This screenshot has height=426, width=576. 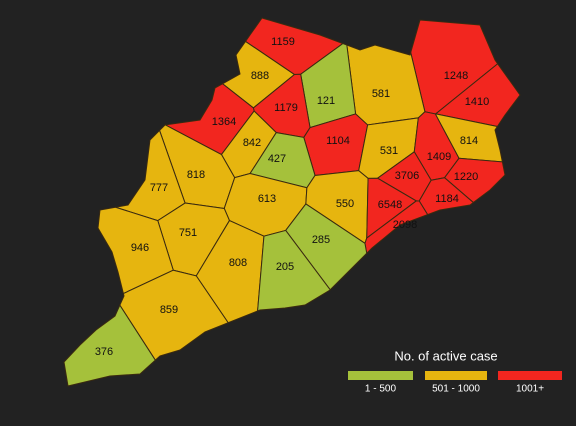 I want to click on district-label: 6548, so click(x=390, y=205).